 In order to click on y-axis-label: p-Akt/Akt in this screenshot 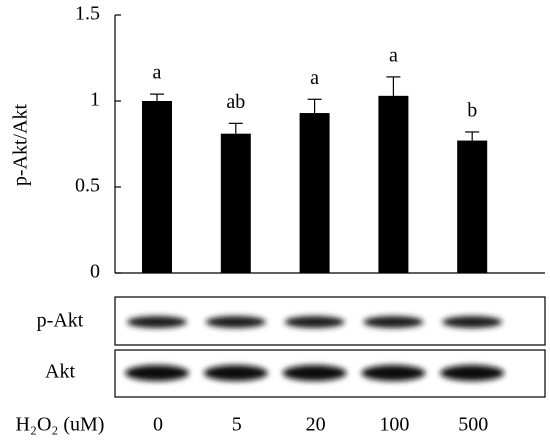, I will do `click(21, 144)`.